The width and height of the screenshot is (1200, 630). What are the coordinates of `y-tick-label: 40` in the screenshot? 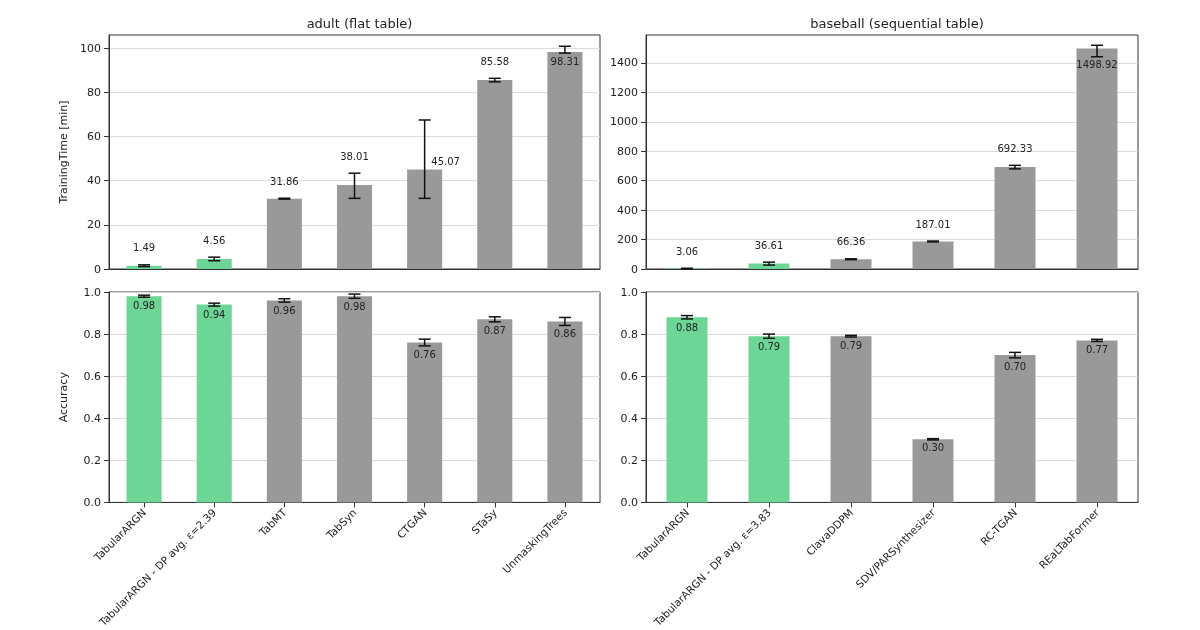 It's located at (94, 181).